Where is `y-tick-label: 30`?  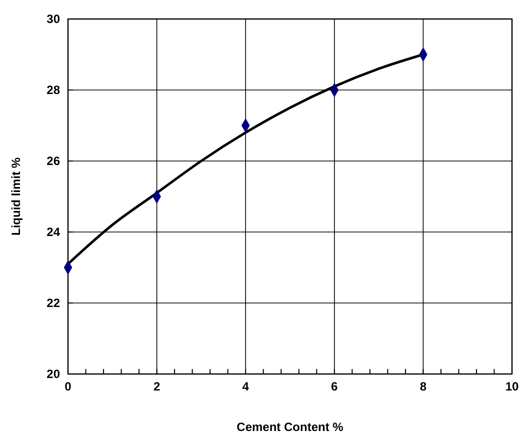 y-tick-label: 30 is located at coordinates (53, 19).